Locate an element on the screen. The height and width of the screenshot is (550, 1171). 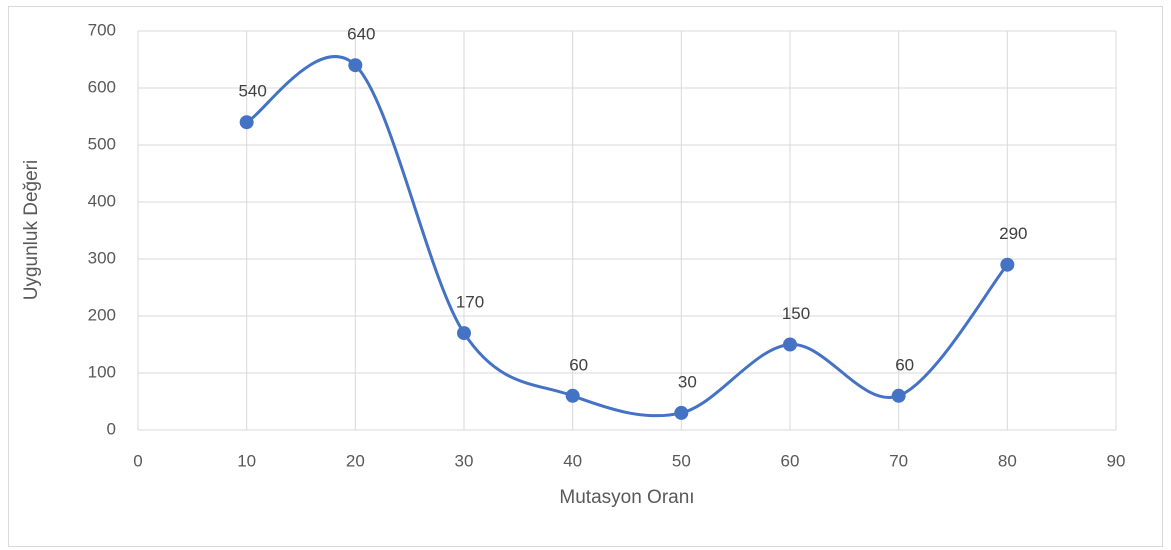
x-tick-label: 90 is located at coordinates (1116, 460).